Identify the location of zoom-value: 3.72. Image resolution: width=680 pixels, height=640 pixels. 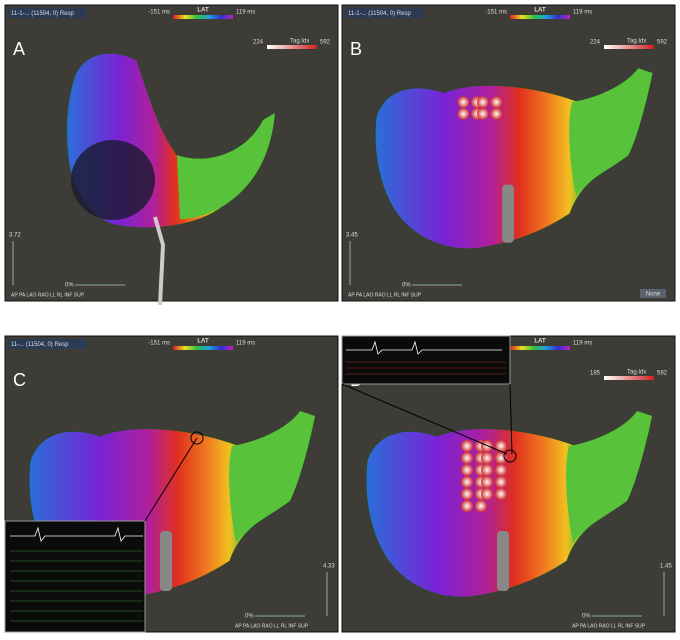
(15, 236).